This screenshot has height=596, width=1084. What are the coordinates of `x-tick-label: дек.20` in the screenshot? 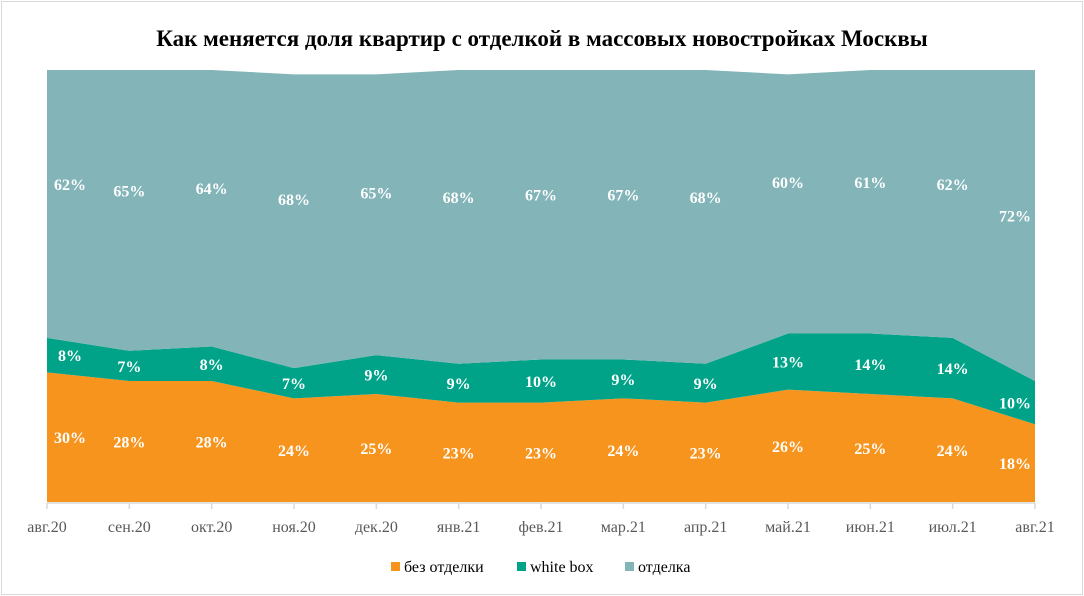 It's located at (376, 527).